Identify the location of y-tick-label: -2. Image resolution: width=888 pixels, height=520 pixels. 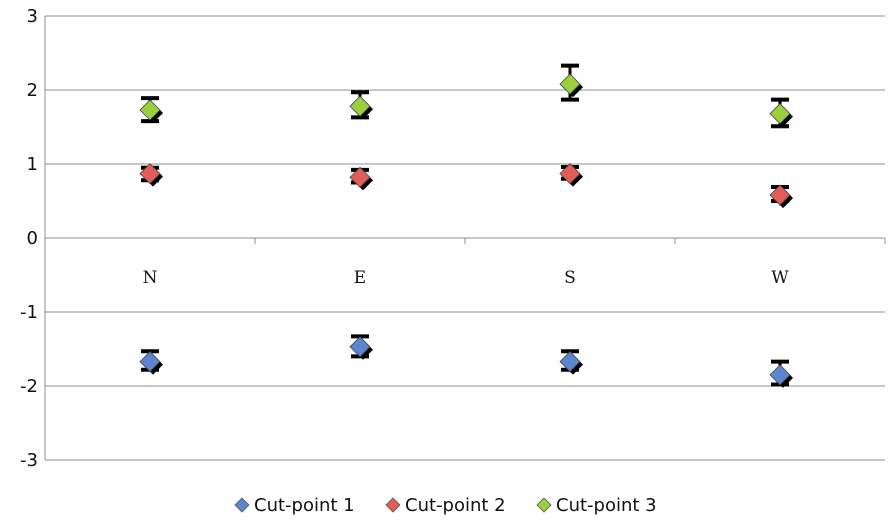
(29, 386).